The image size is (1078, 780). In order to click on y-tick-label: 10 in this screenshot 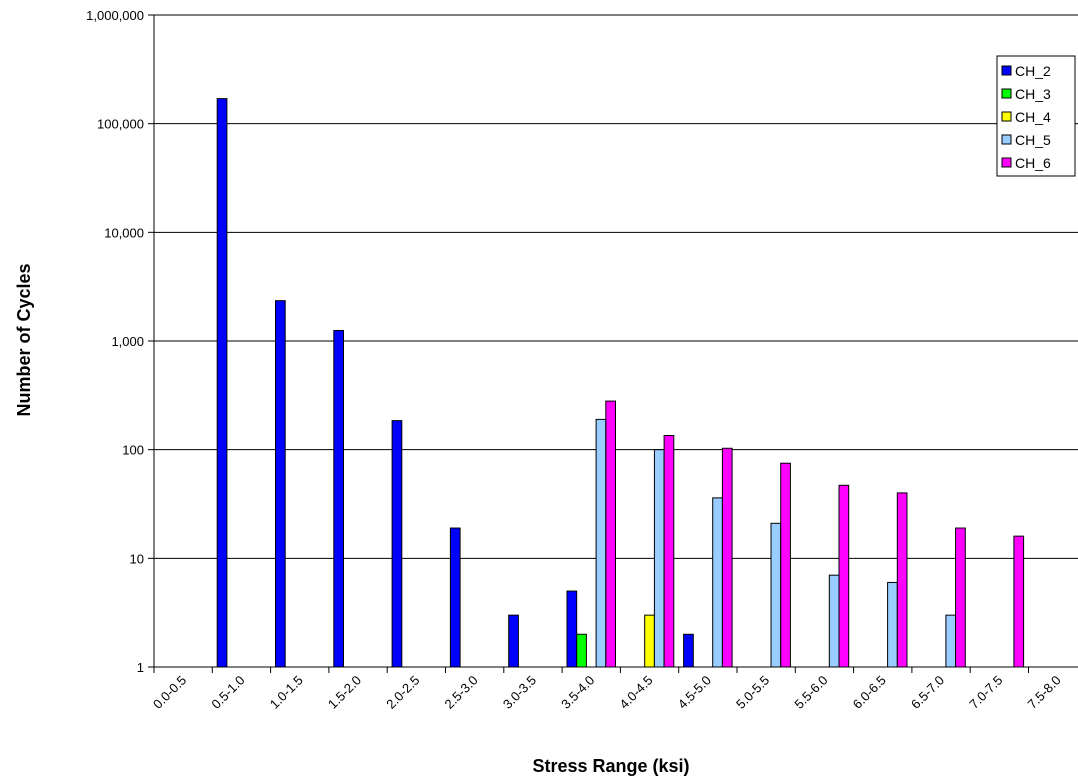, I will do `click(137, 558)`.